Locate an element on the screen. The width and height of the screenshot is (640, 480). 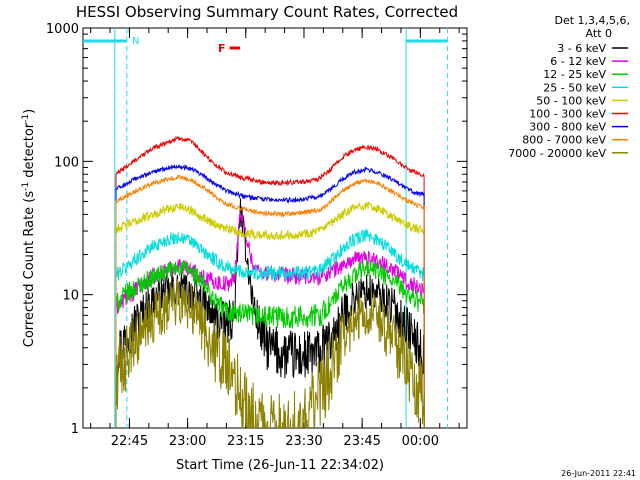
x-tick-label: 00:00 is located at coordinates (420, 441).